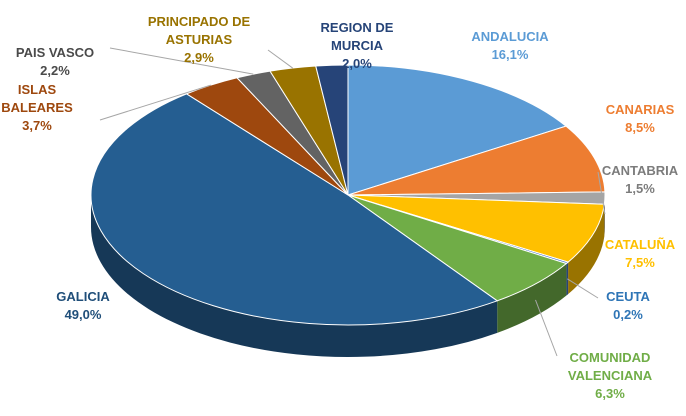  Describe the element at coordinates (37, 98) in the screenshot. I see `category-label: ISLAS BALEARES` at that location.